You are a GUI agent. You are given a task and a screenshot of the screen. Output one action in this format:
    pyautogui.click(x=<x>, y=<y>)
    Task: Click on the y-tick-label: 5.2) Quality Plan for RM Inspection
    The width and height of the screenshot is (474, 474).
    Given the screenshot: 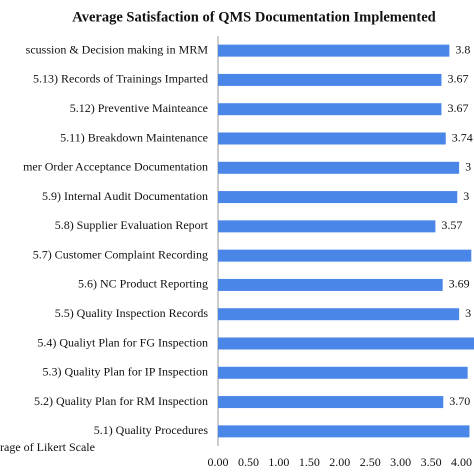 What is the action you would take?
    pyautogui.click(x=121, y=401)
    